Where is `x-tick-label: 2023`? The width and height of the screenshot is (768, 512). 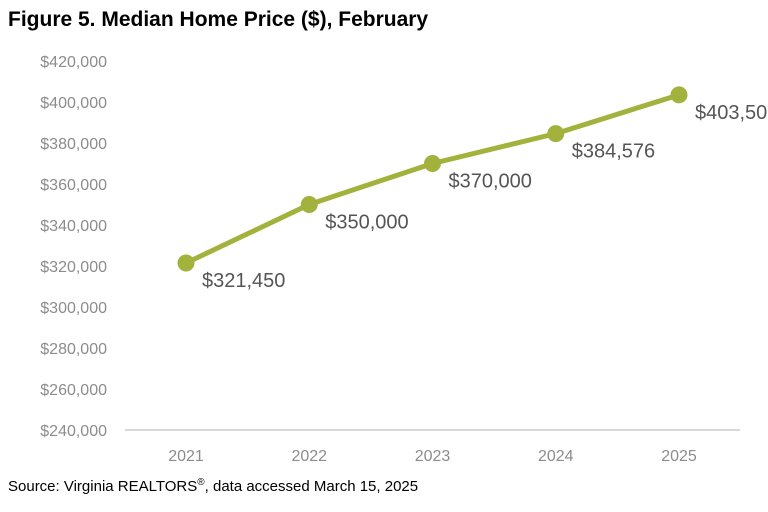 x-tick-label: 2023 is located at coordinates (433, 456).